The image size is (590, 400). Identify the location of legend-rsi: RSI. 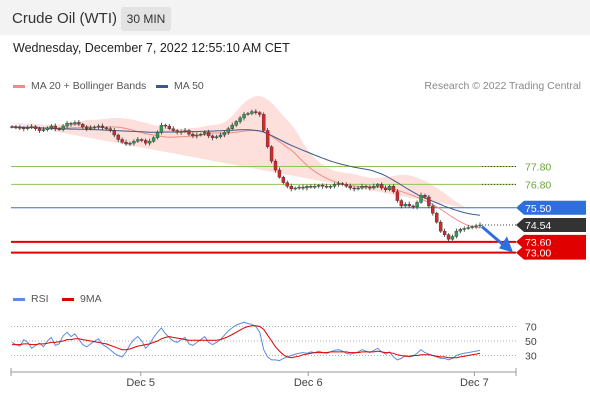
(31, 299).